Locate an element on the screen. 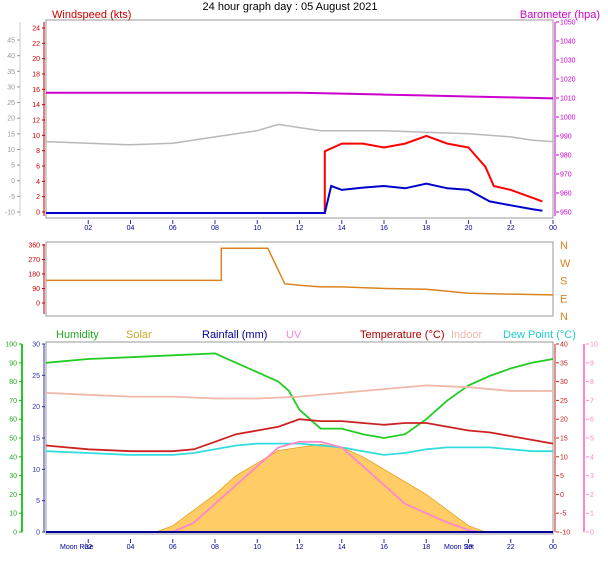 This screenshot has width=608, height=561. panel-direction-frame is located at coordinates (299, 279).